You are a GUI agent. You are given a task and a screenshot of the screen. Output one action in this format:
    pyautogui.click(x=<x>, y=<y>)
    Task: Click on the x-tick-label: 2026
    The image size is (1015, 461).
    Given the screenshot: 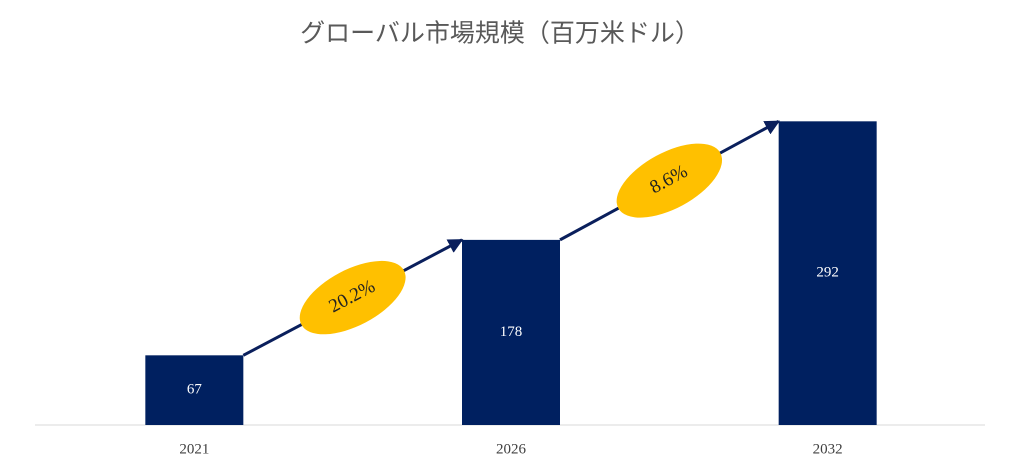 What is the action you would take?
    pyautogui.click(x=511, y=449)
    